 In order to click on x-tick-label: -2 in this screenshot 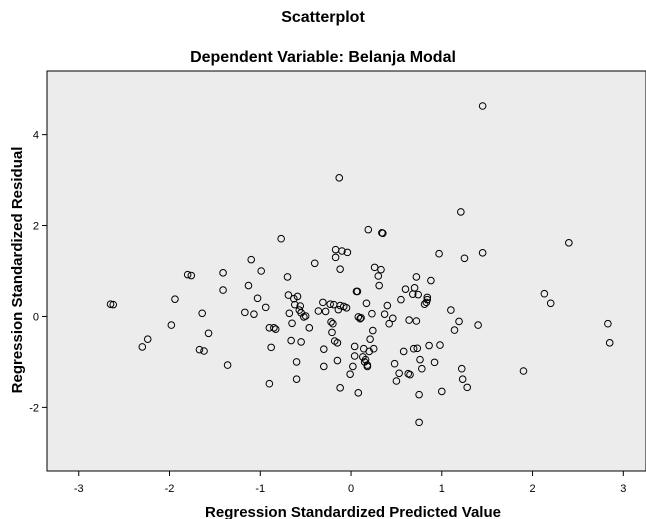, I will do `click(170, 489)`.